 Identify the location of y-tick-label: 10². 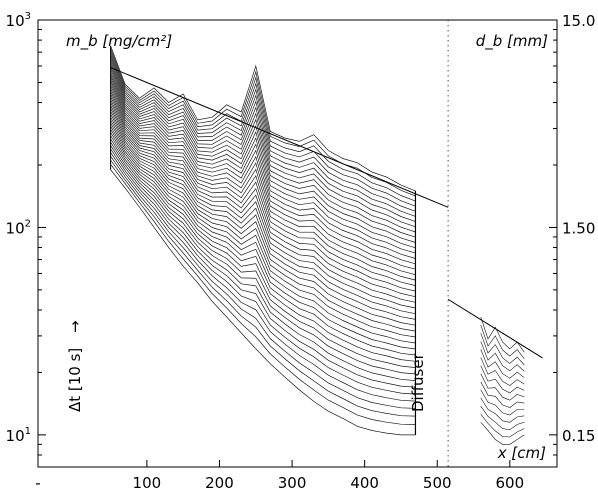
(18, 227).